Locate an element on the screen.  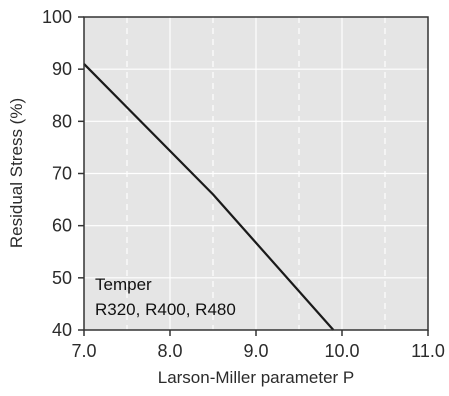
annotation-temper: Temper is located at coordinates (123, 284).